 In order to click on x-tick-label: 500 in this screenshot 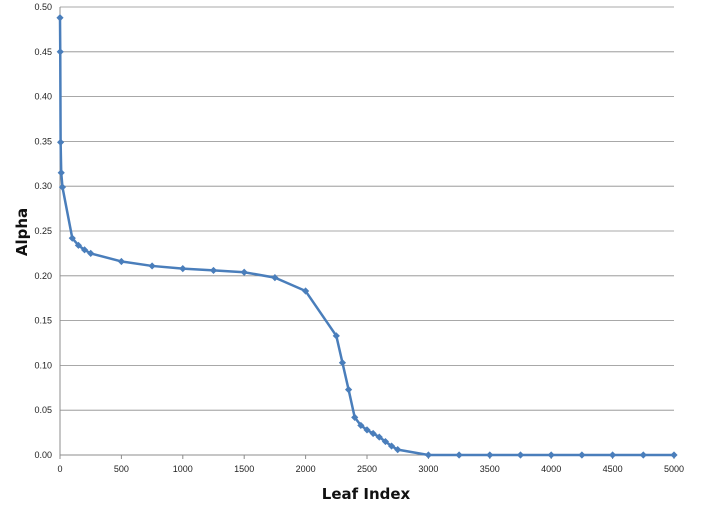, I will do `click(121, 469)`.